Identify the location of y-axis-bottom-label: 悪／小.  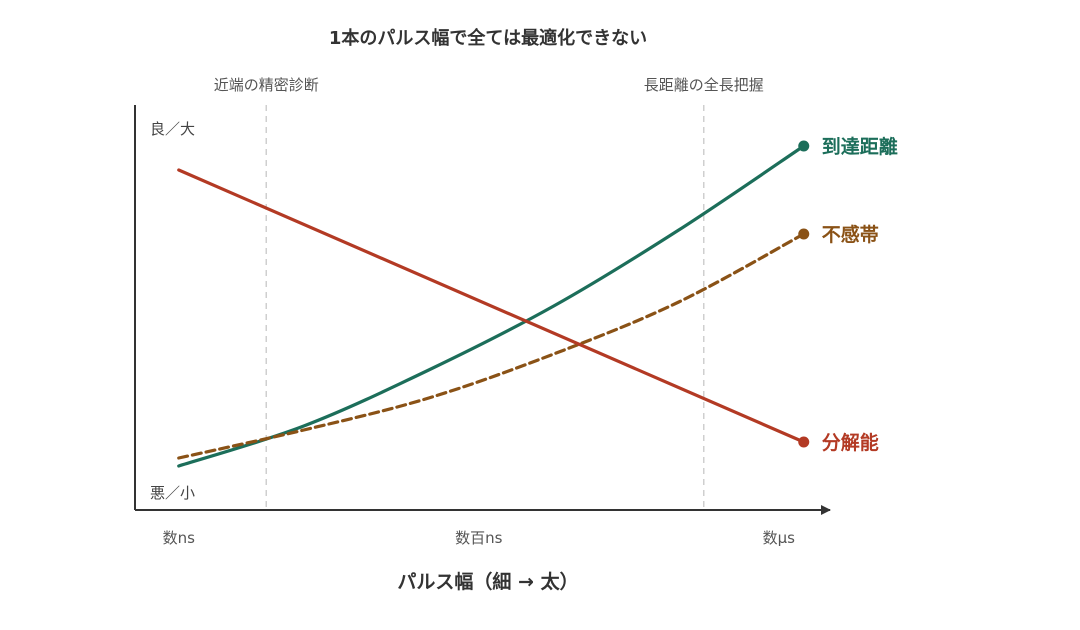
(172, 493).